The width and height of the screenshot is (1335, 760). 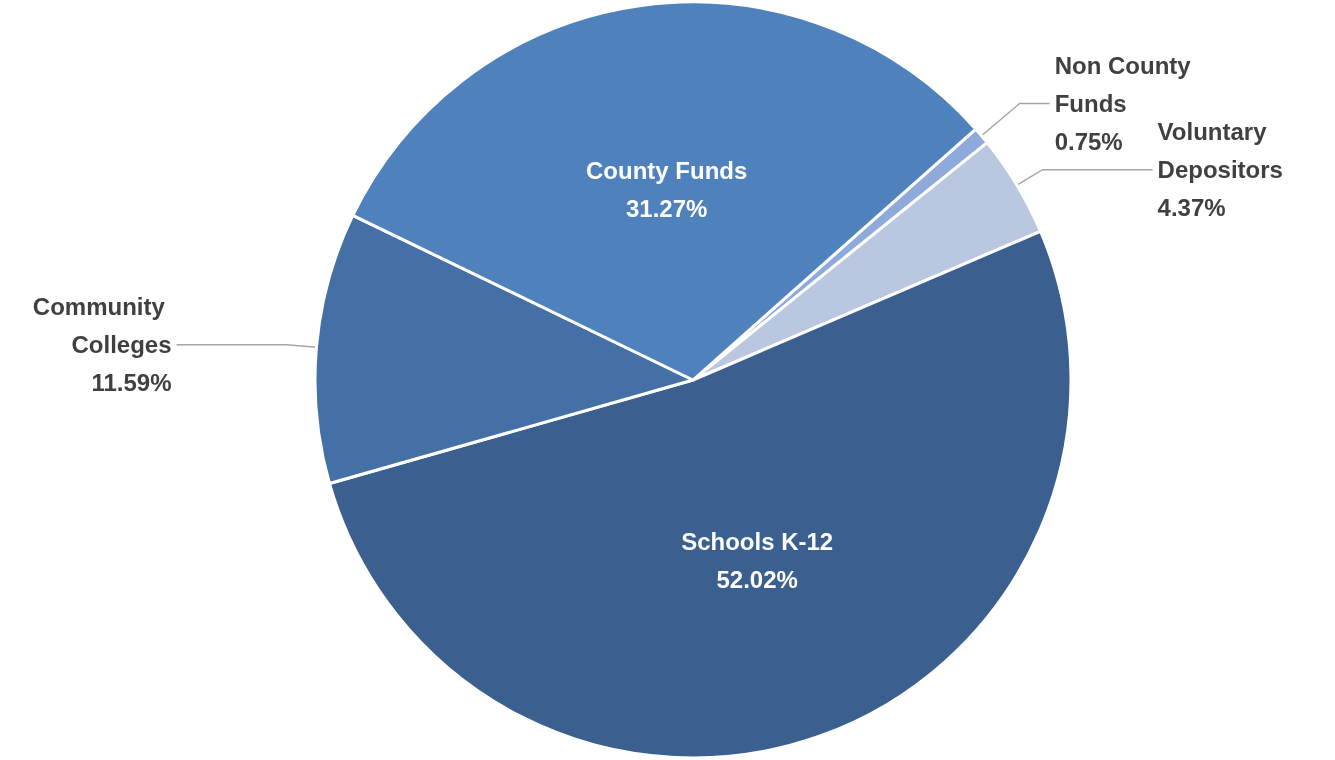 I want to click on slice-label: Voluntary Depositors, so click(x=1220, y=151).